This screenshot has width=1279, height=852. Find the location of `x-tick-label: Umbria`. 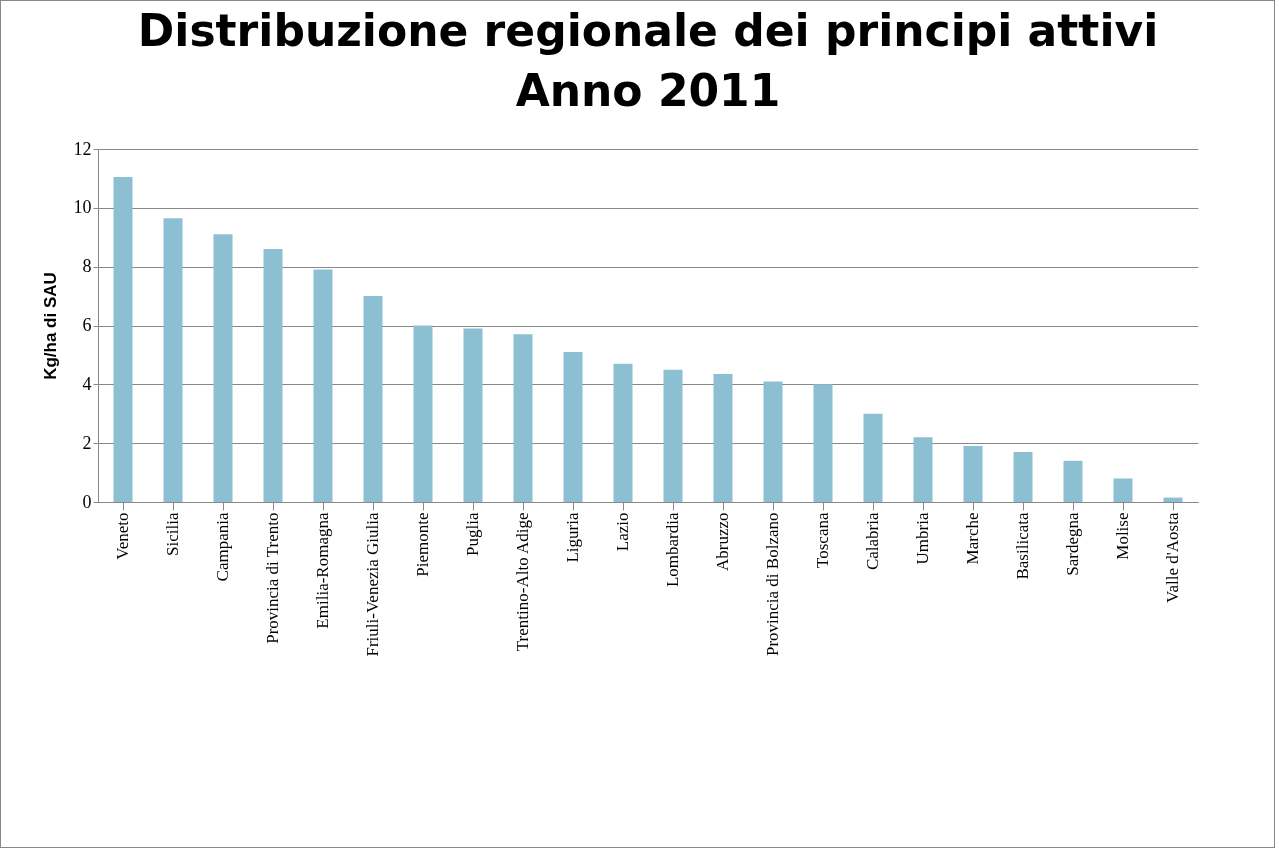

x-tick-label: Umbria is located at coordinates (922, 538).